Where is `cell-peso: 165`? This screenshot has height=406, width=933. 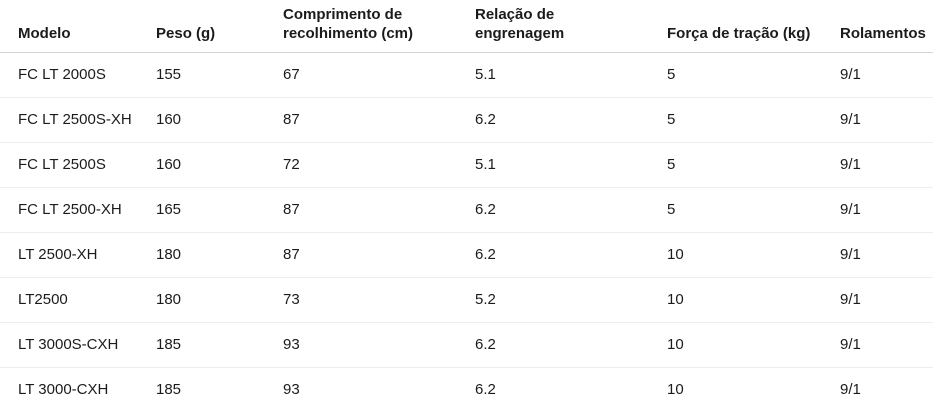
cell-peso: 165 is located at coordinates (219, 210).